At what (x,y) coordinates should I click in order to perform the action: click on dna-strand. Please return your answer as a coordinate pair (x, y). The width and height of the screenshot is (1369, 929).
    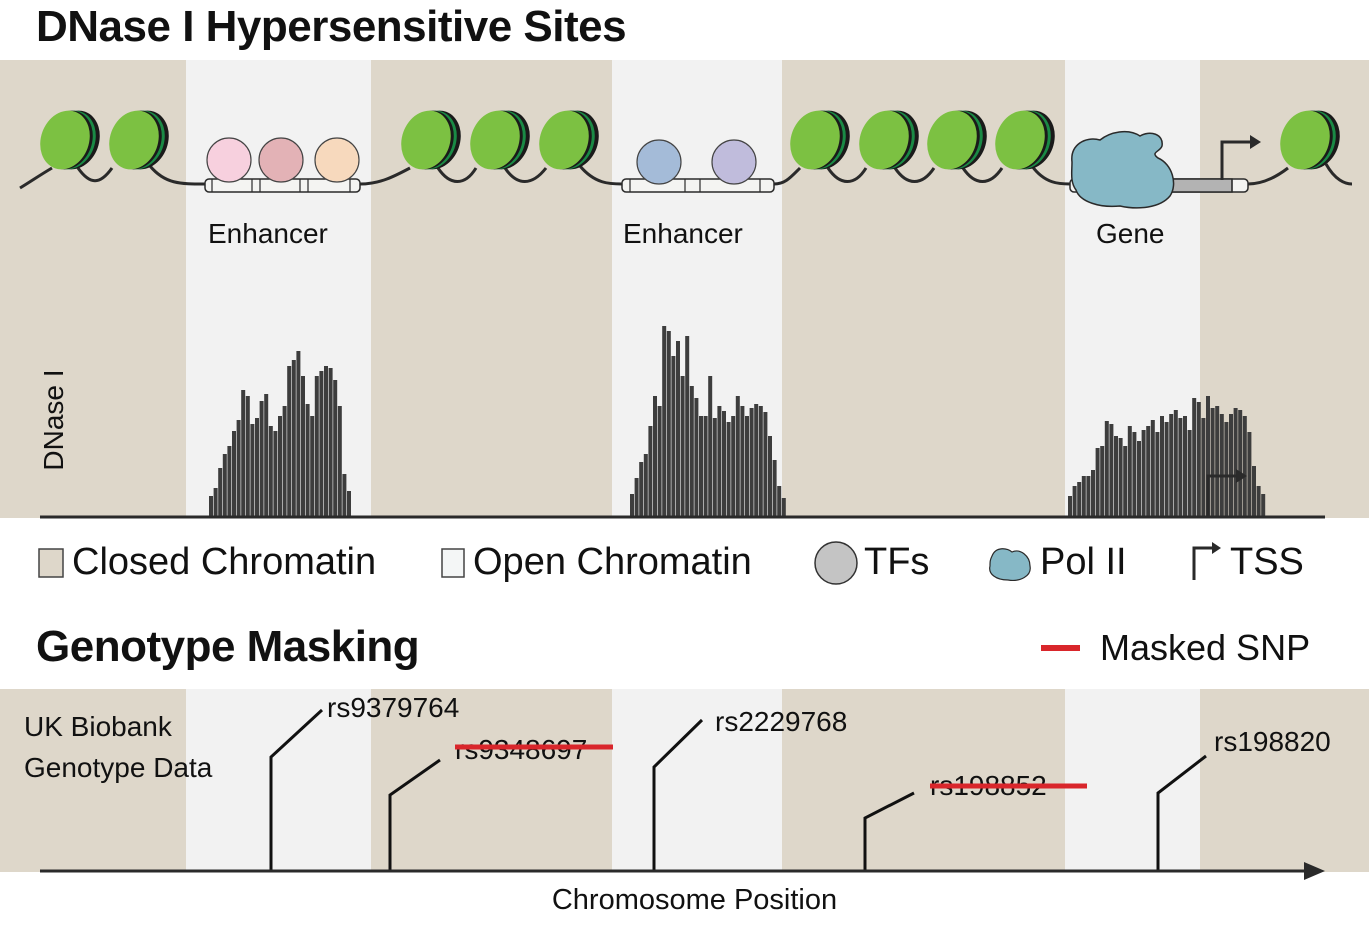
    Looking at the image, I should click on (686, 176).